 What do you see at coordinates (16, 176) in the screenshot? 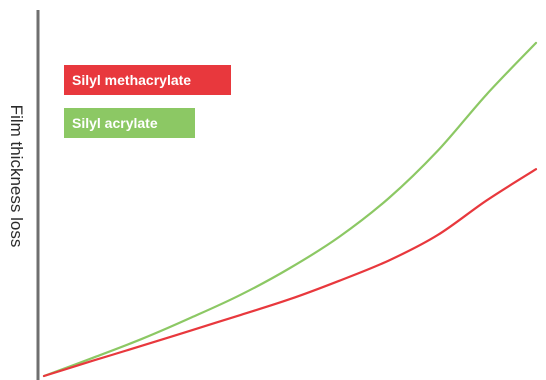
I see `y-axis-label: Film thickness loss` at bounding box center [16, 176].